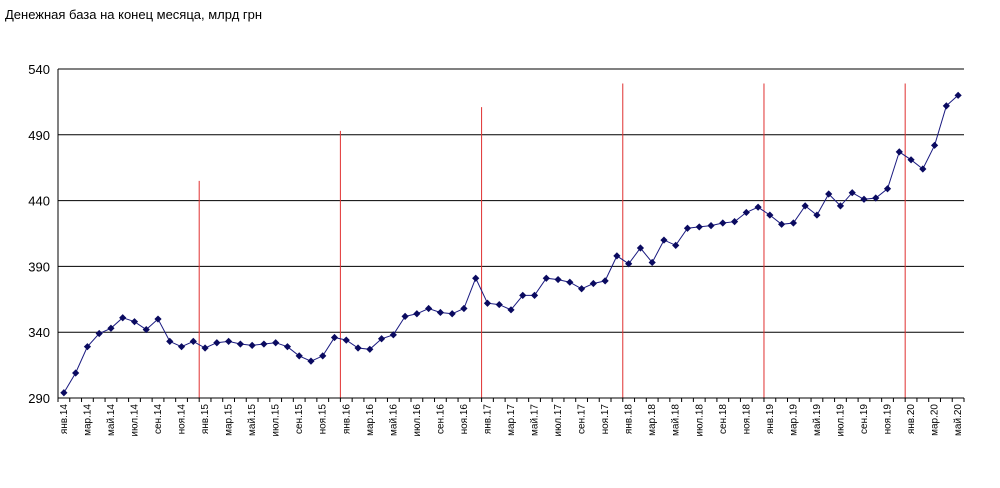 This screenshot has width=1000, height=488. What do you see at coordinates (487, 419) in the screenshot?
I see `x-tick-label: янв.17` at bounding box center [487, 419].